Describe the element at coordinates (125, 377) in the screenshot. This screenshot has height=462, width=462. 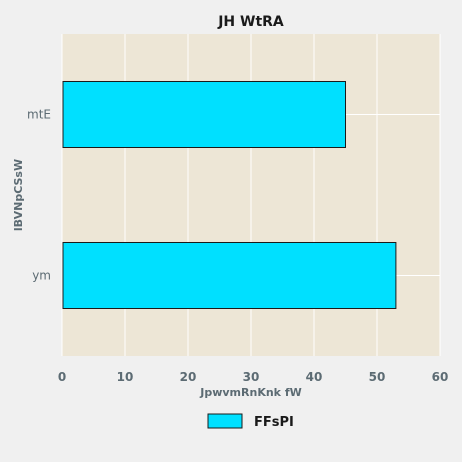
I see `x-tick-label: 10` at that location.